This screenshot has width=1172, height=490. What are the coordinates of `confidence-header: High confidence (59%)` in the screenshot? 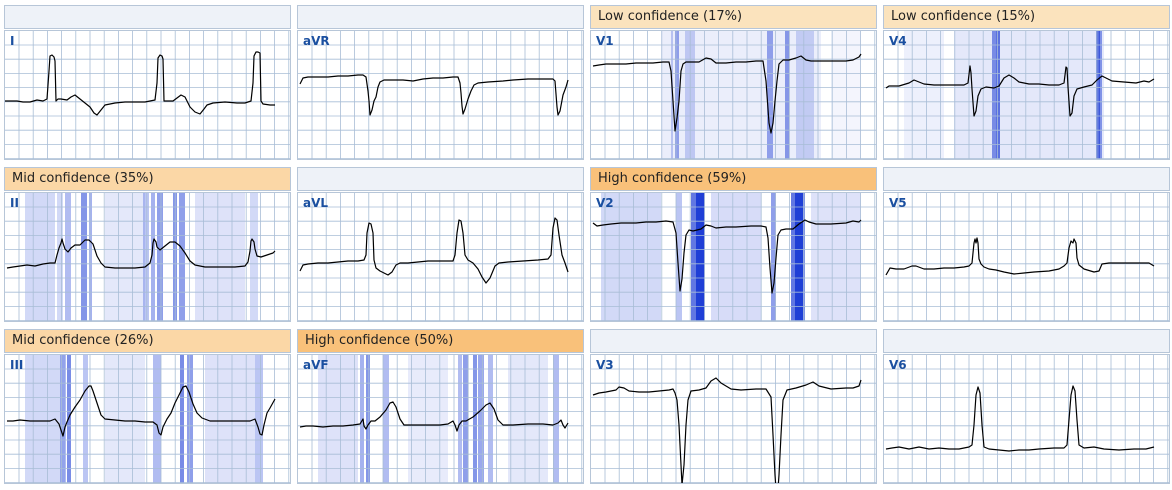 It's located at (733, 179).